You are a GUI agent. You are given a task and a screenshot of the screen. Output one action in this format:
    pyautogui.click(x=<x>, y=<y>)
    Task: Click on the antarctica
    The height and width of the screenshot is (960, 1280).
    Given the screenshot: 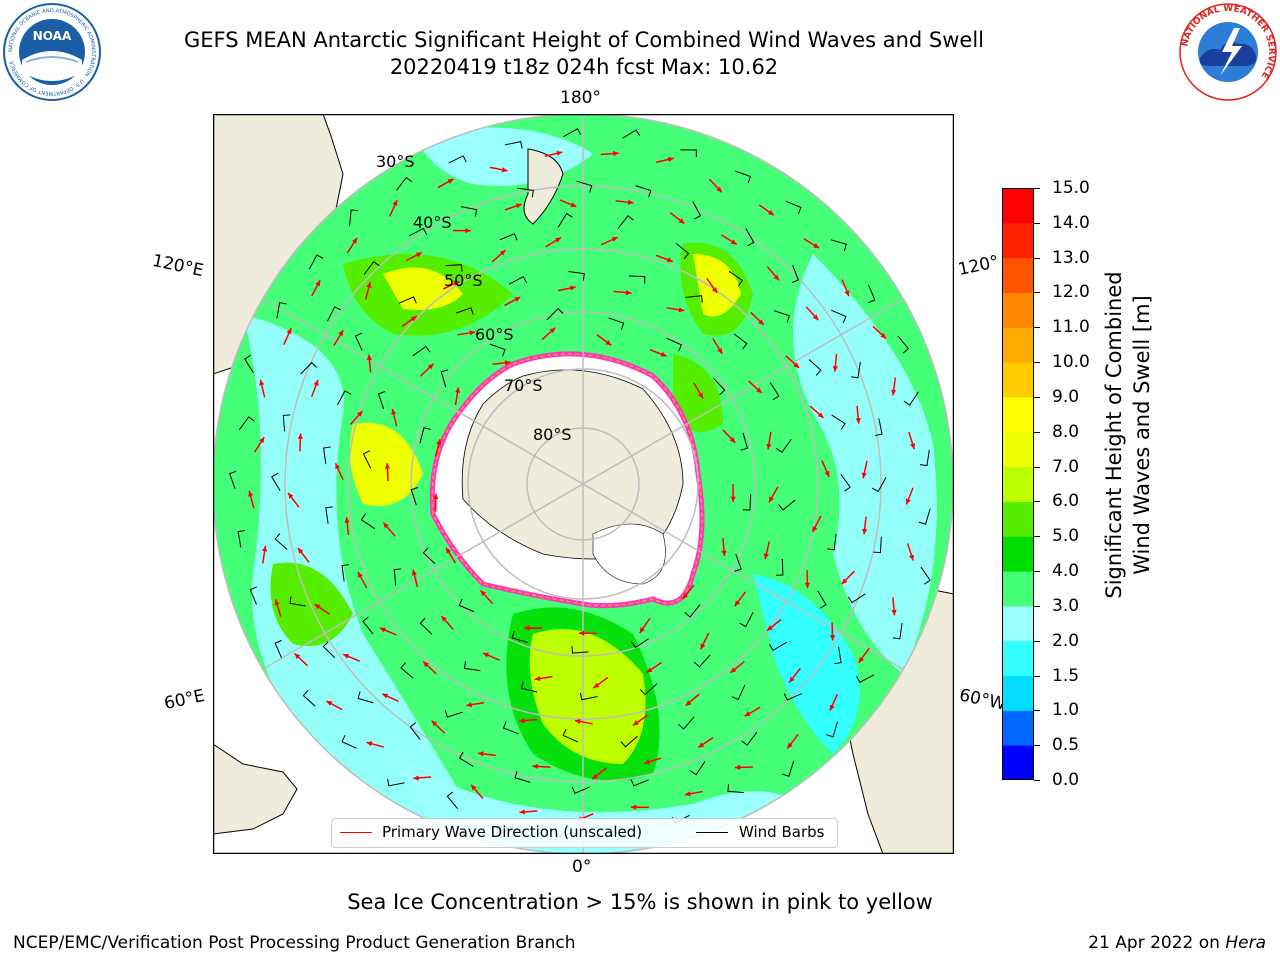 What is the action you would take?
    pyautogui.click(x=567, y=480)
    